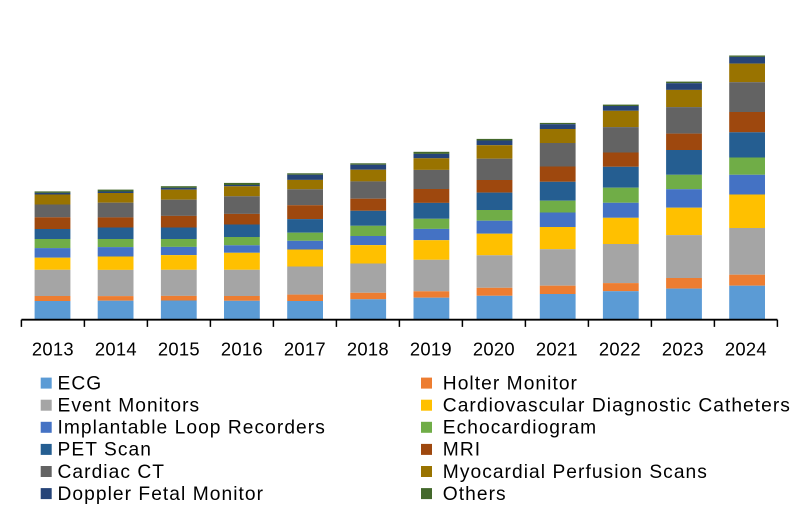 The image size is (800, 507). What do you see at coordinates (462, 450) in the screenshot?
I see `svg-text: MRI` at bounding box center [462, 450].